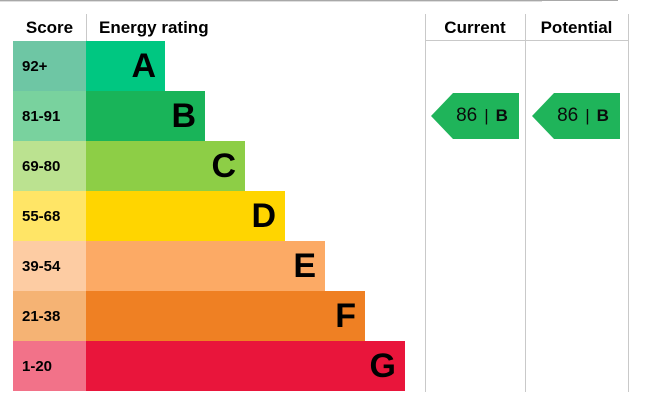 The image size is (655, 415). I want to click on current-rating-band: B, so click(501, 115).